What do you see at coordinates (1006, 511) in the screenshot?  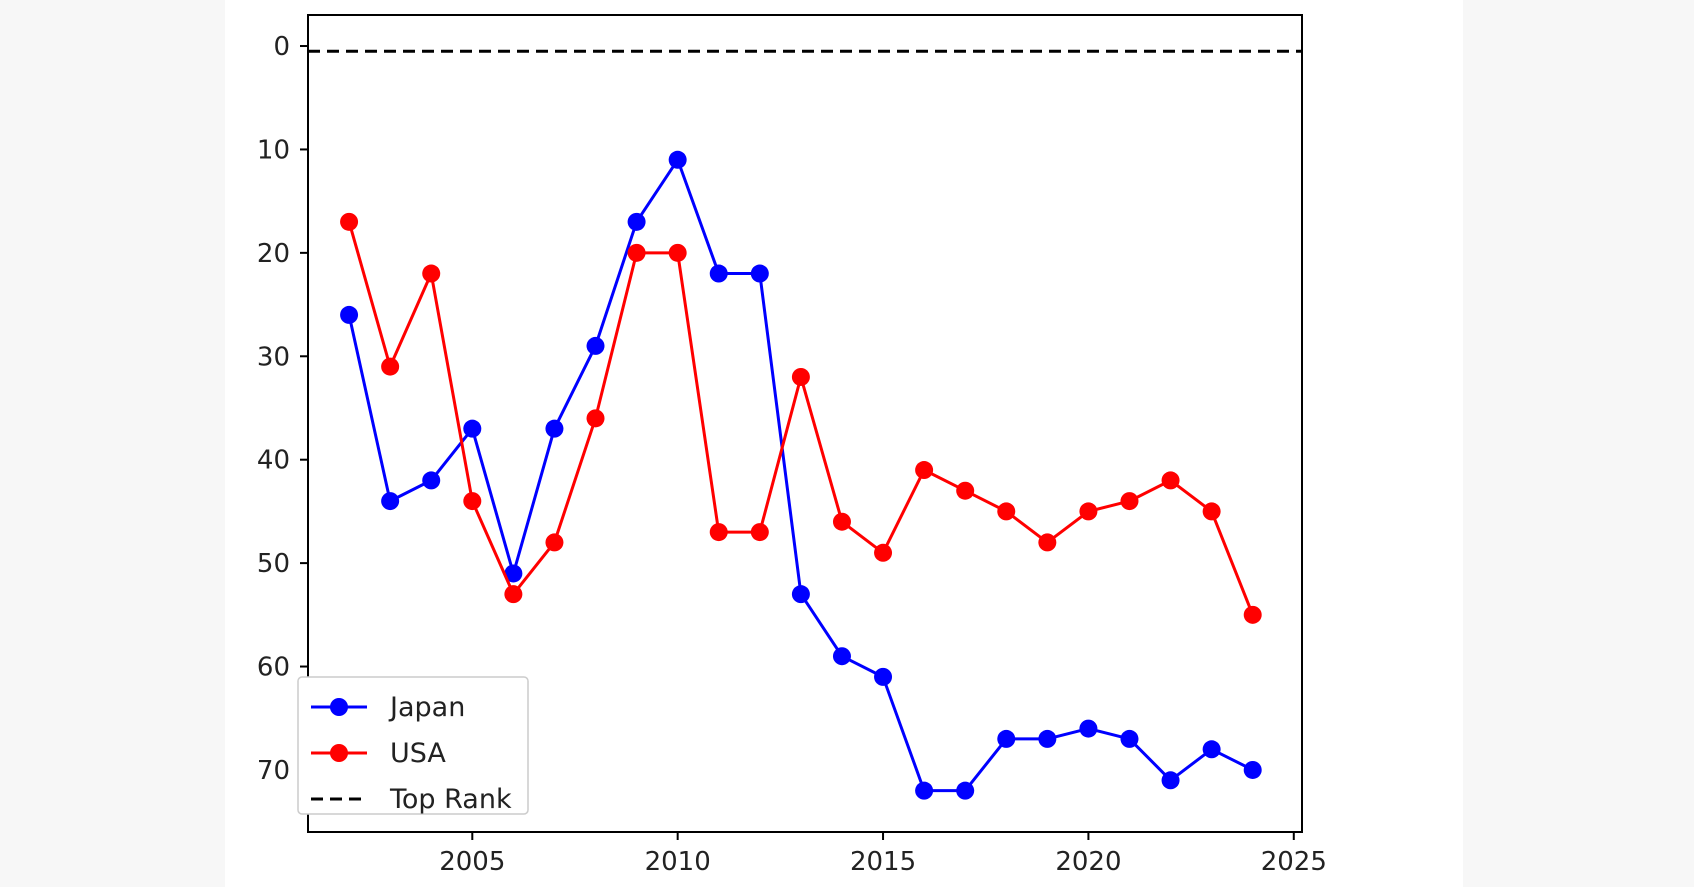 I see `usa-point-2018` at bounding box center [1006, 511].